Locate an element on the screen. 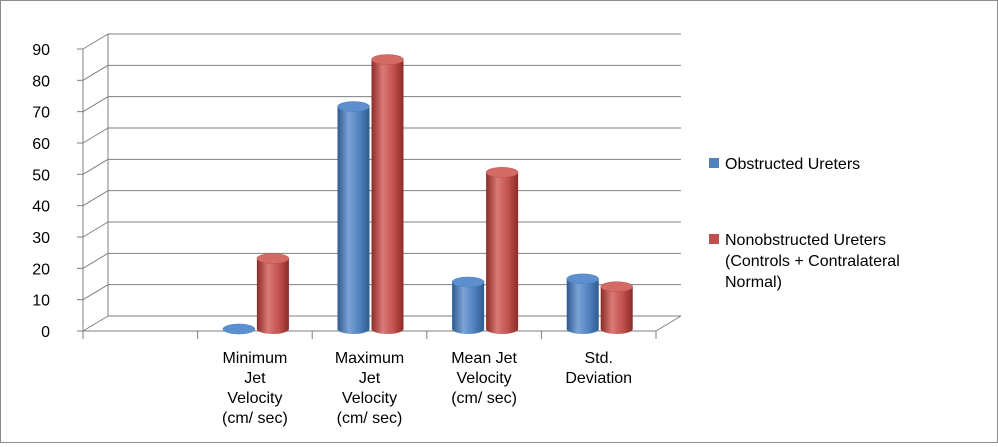 Image resolution: width=998 pixels, height=447 pixels. legend-label-line: Normal) is located at coordinates (753, 282).